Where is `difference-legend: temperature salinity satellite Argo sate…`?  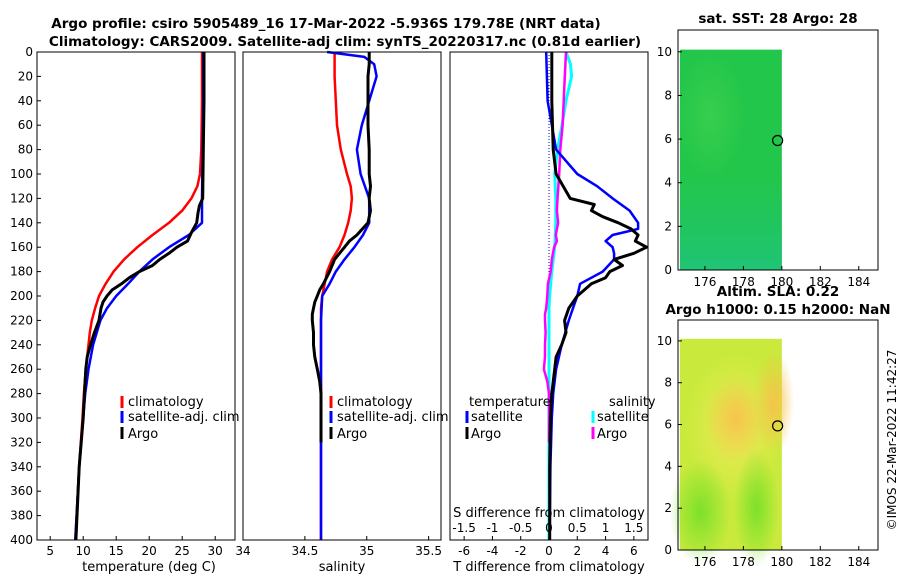 difference-legend: temperature salinity satellite Argo sate… is located at coordinates (560, 418).